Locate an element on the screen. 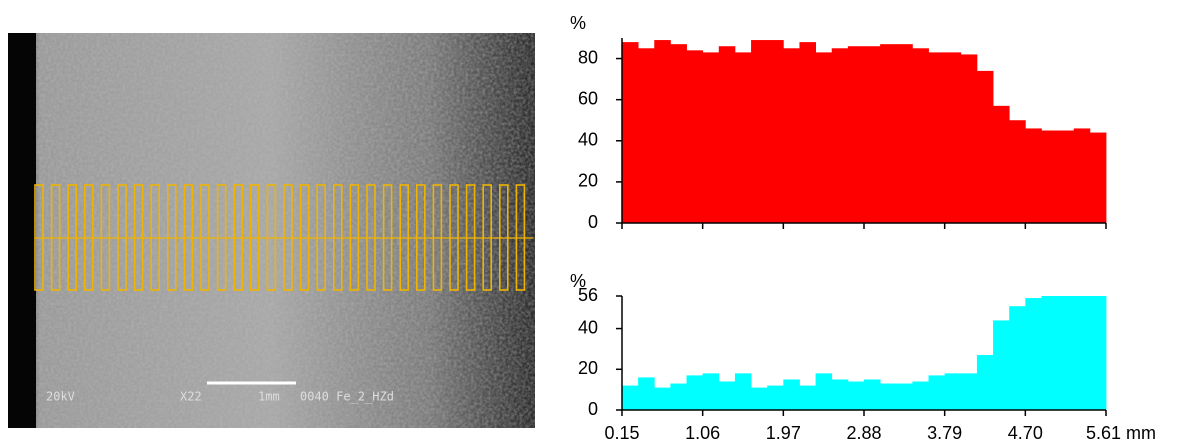 This screenshot has height=445, width=1181. image-label: X22 is located at coordinates (191, 397).